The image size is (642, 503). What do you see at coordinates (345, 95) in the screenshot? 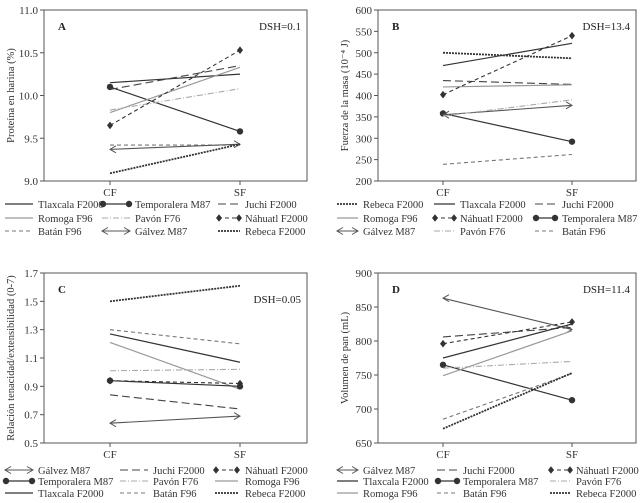
I see `y-axis-label: Fuerza de la masa (10⁻⁴ J)` at bounding box center [345, 95].